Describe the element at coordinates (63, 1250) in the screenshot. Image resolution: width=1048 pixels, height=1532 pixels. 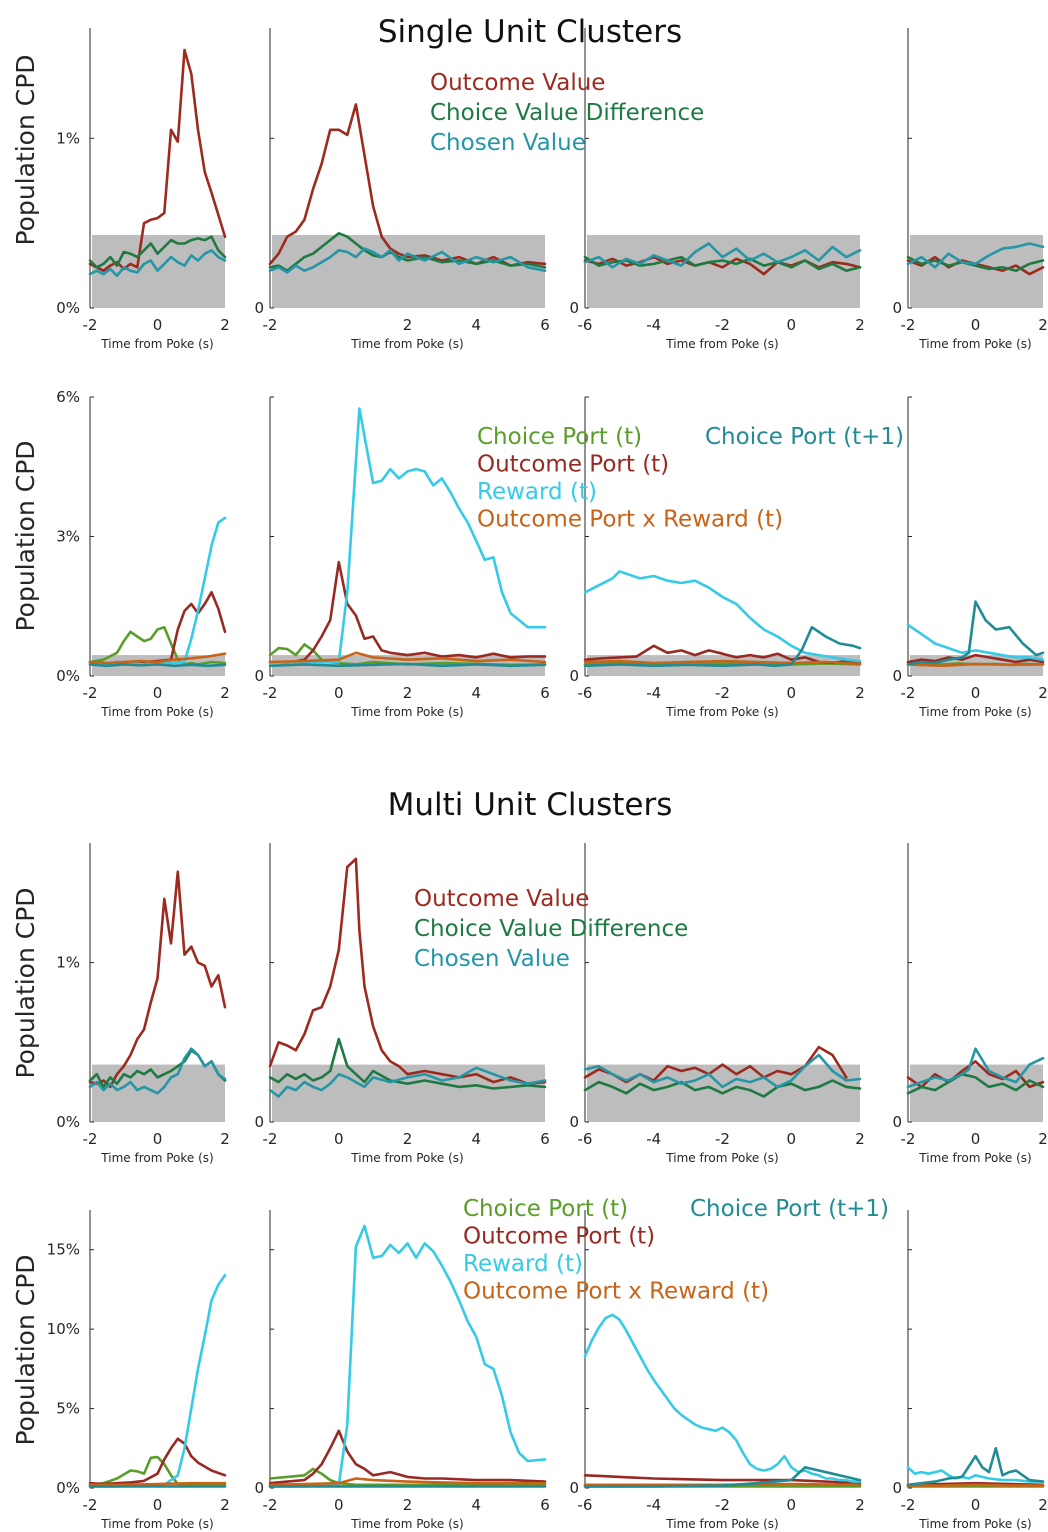
I see `y-tick-label: 15%` at that location.